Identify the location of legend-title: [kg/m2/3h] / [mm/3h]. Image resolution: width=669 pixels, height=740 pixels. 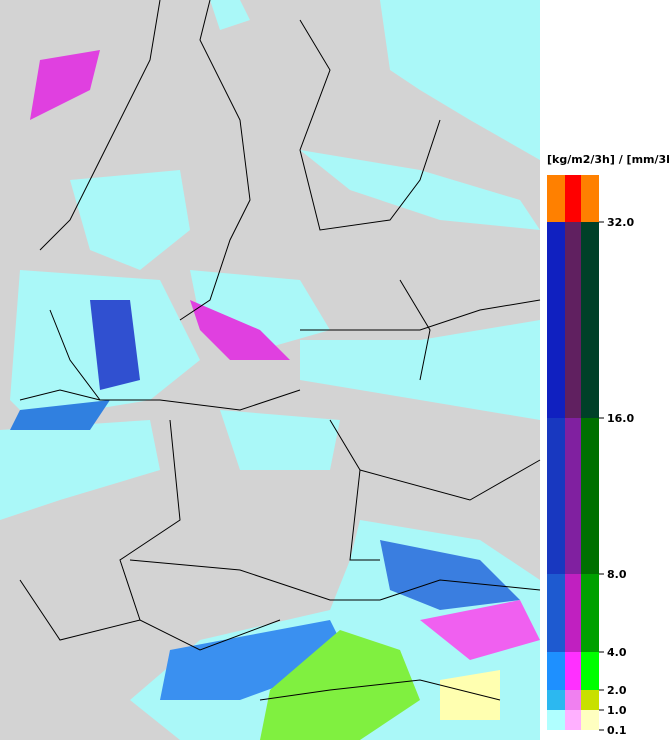
(608, 159).